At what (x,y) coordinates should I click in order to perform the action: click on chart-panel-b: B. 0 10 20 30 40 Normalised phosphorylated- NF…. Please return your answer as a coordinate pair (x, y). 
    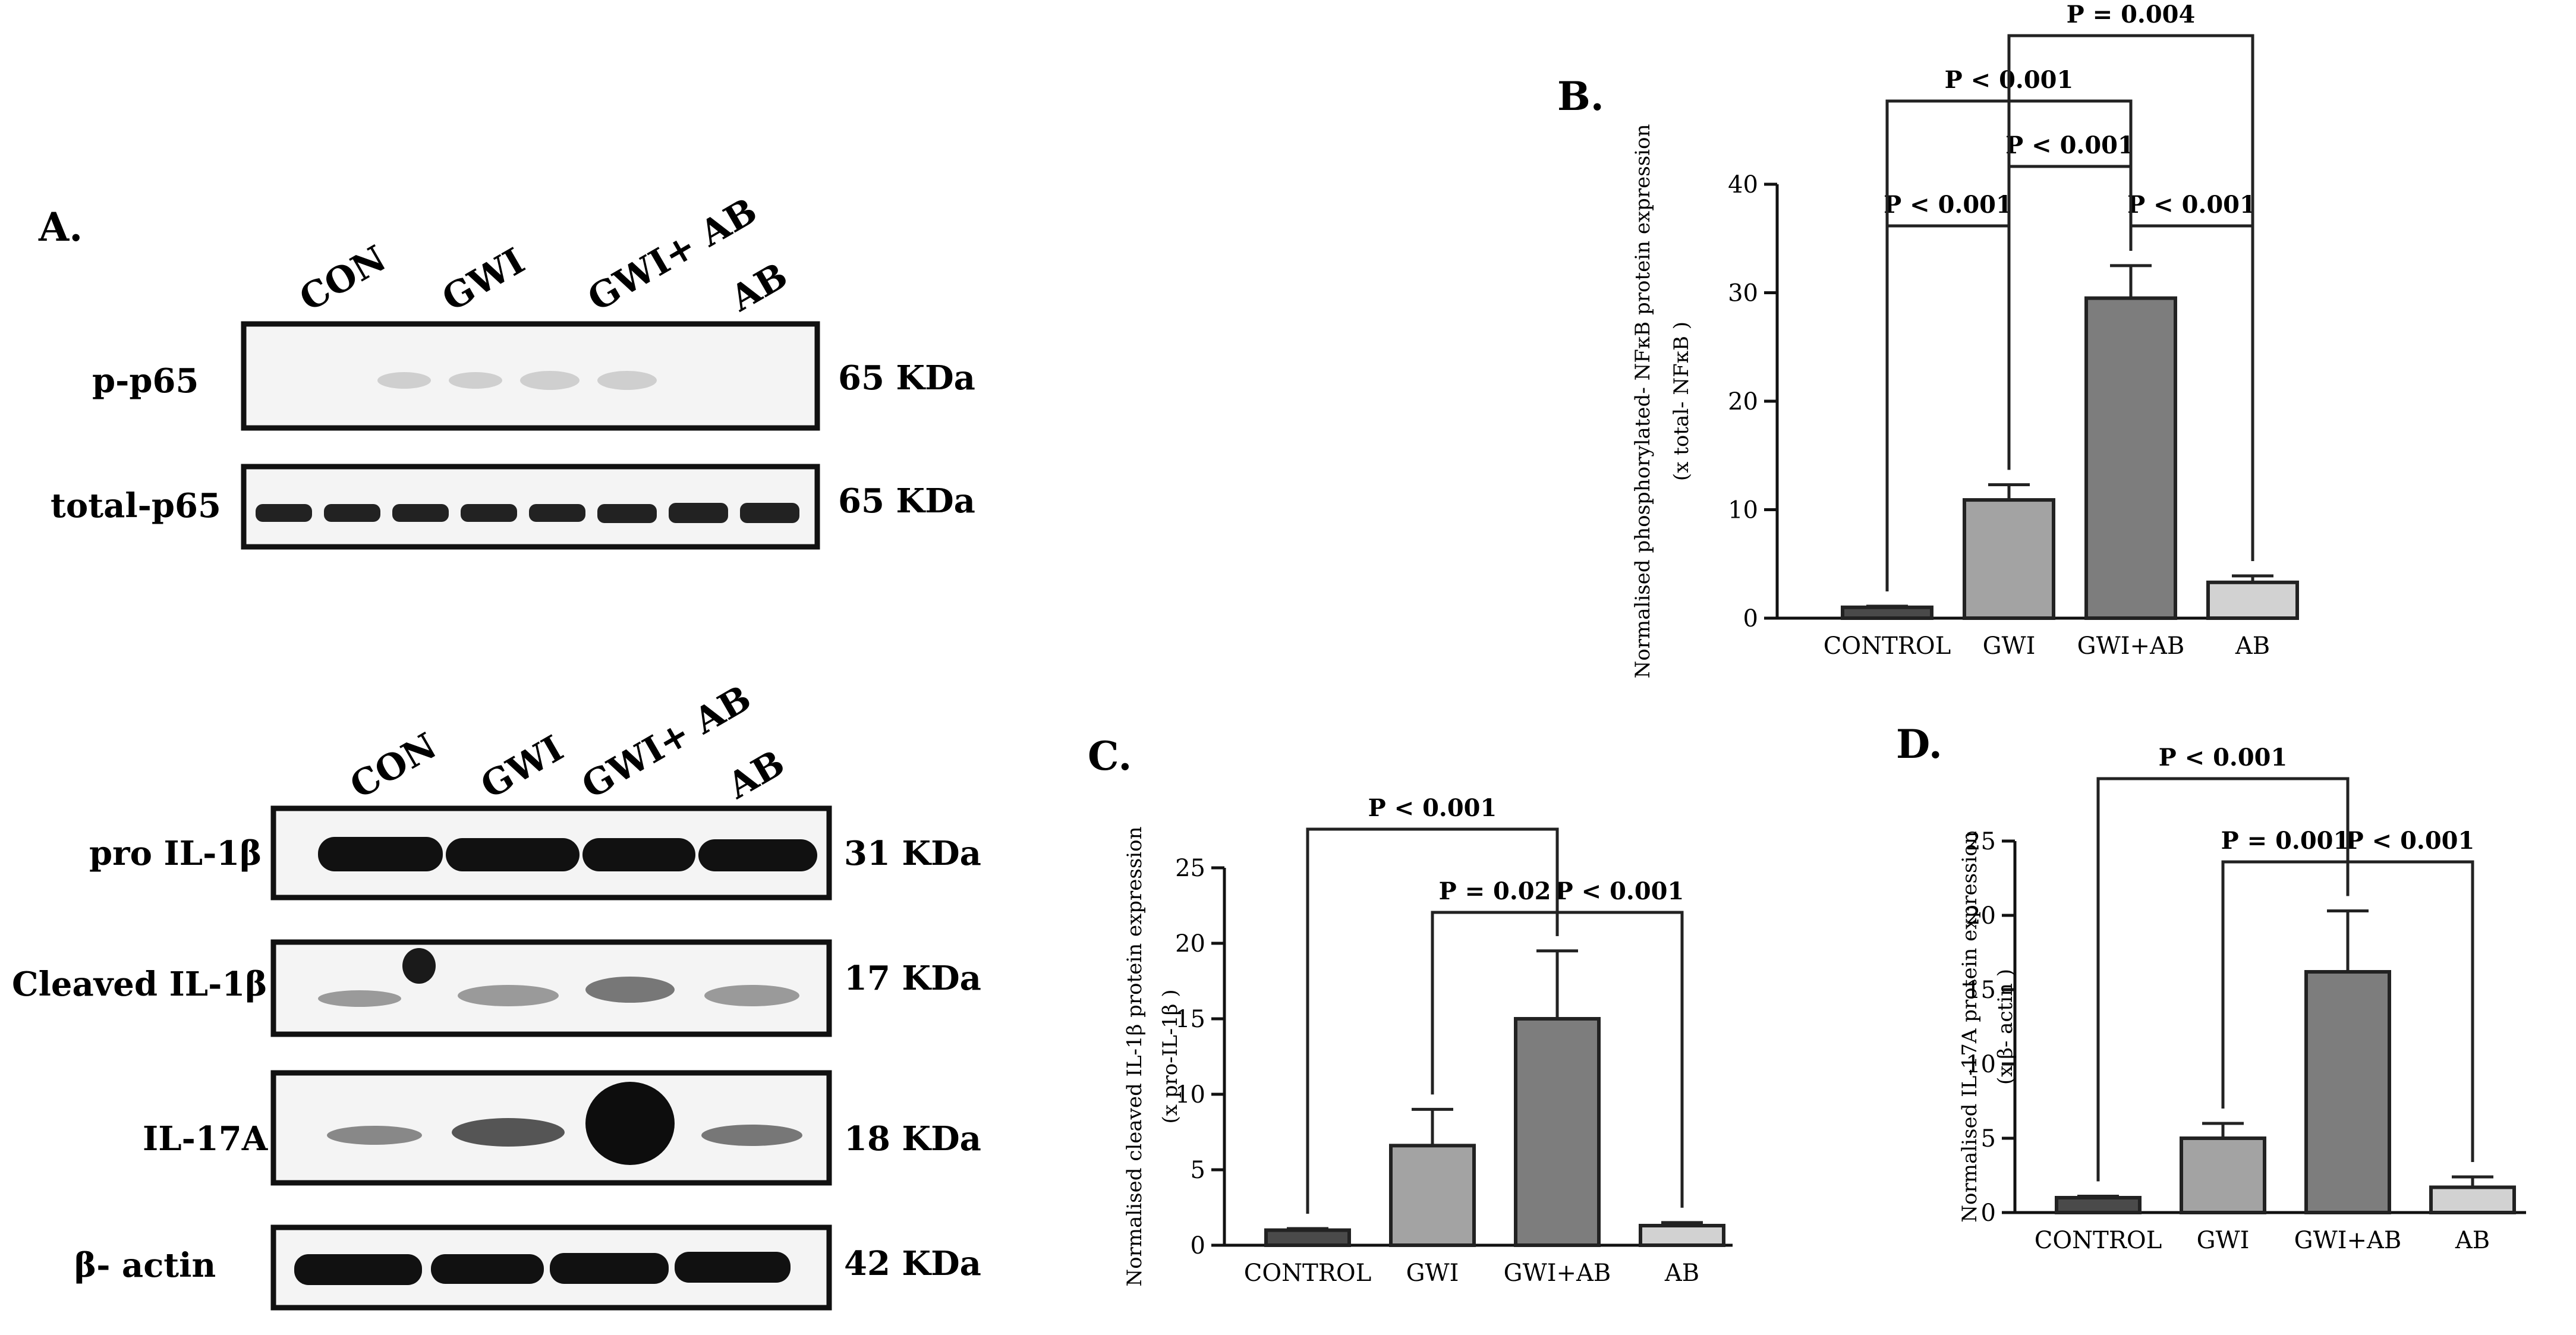
    Looking at the image, I should click on (1928, 340).